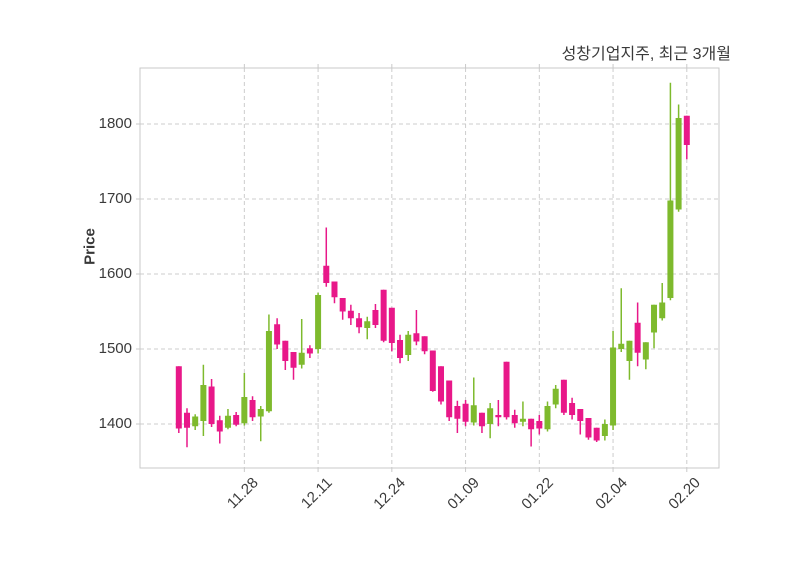 The width and height of the screenshot is (800, 575). I want to click on y-tick-label: 1700, so click(115, 198).